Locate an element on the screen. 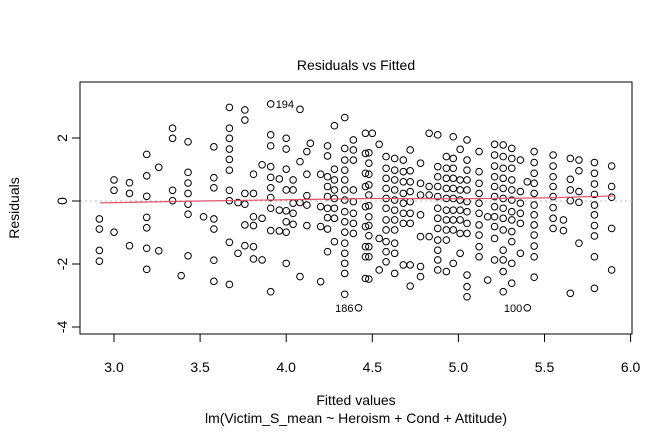 This screenshot has width=672, height=432. x-tick-label: 3.5 is located at coordinates (200, 367).